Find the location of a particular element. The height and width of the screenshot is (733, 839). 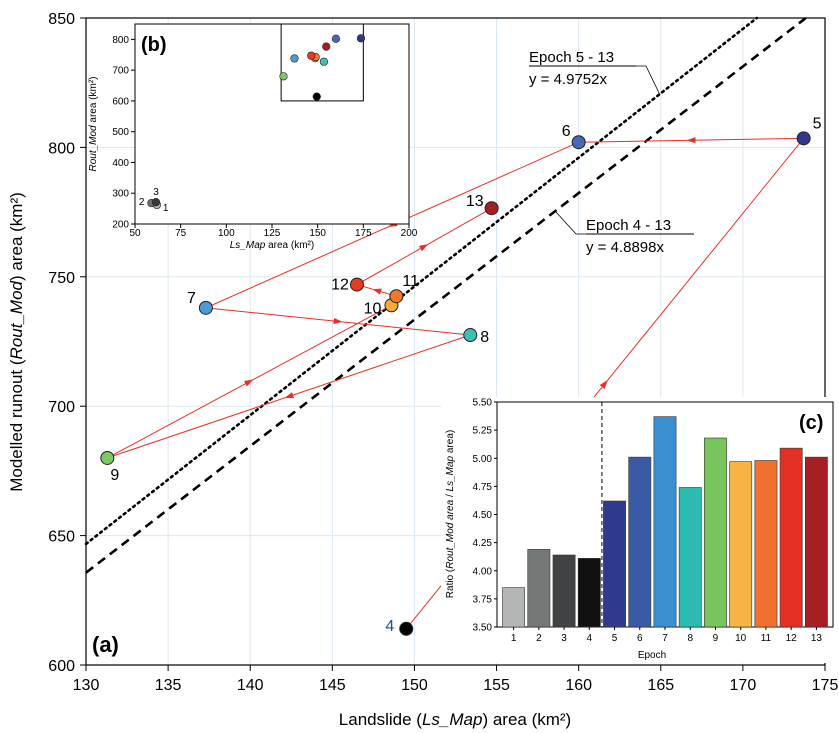

main-y-axis-label: Modelled runout (Rout_Mod) area (km²) is located at coordinates (16, 342).